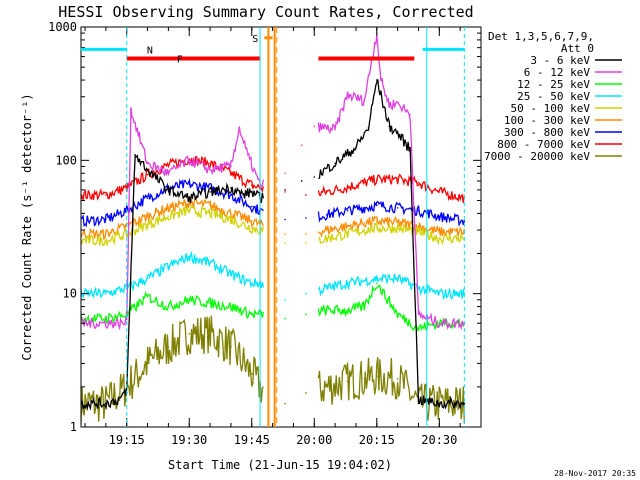 This screenshot has height=480, width=640. I want to click on x-tick-label: 19:30, so click(189, 440).